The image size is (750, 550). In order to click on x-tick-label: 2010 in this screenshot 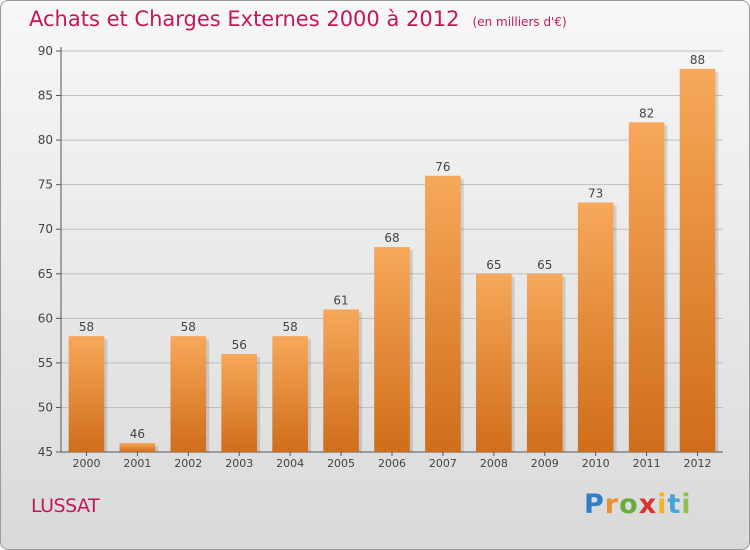, I will do `click(596, 463)`.